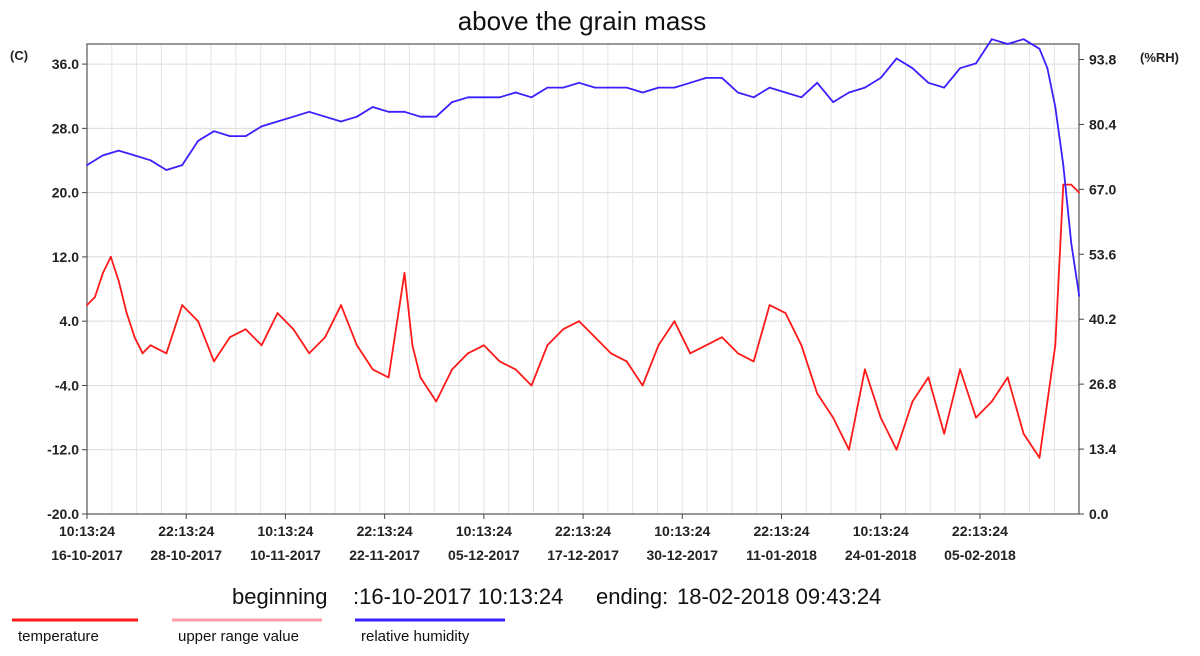 This screenshot has height=656, width=1200. I want to click on legend-label: upper range value, so click(238, 636).